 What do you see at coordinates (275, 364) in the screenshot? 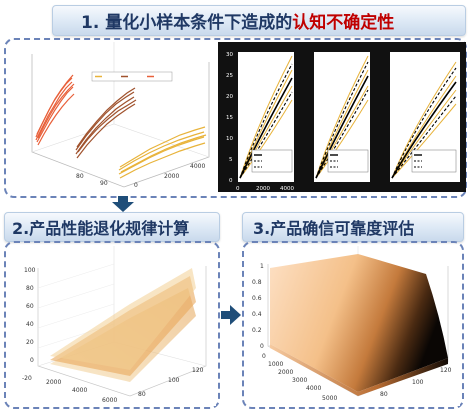
I see `y-tick-label: 1000` at bounding box center [275, 364].